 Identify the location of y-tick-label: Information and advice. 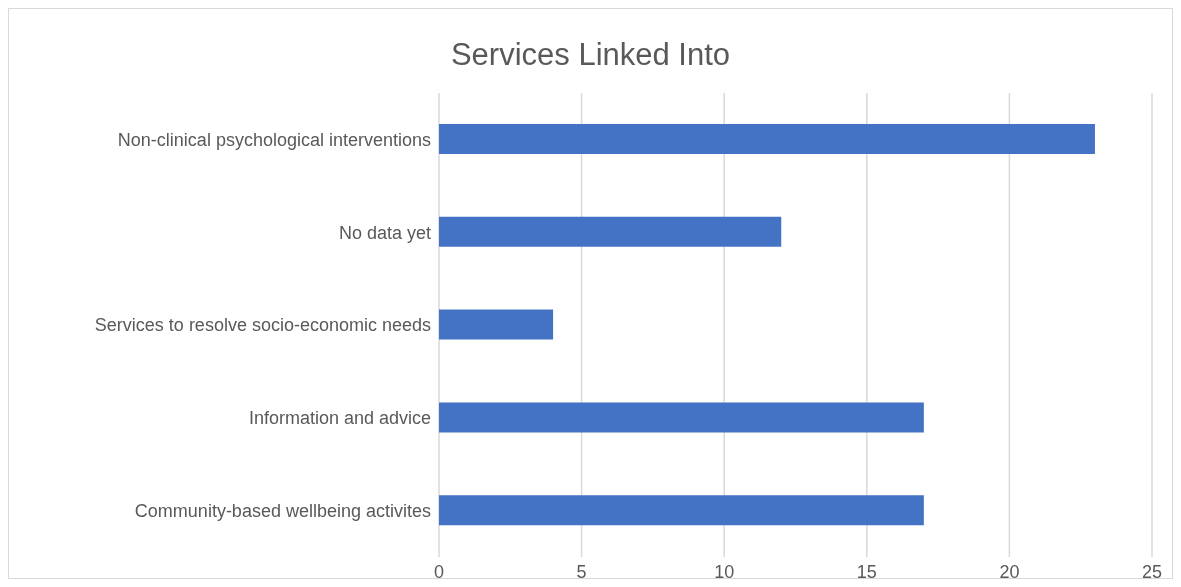
(339, 418).